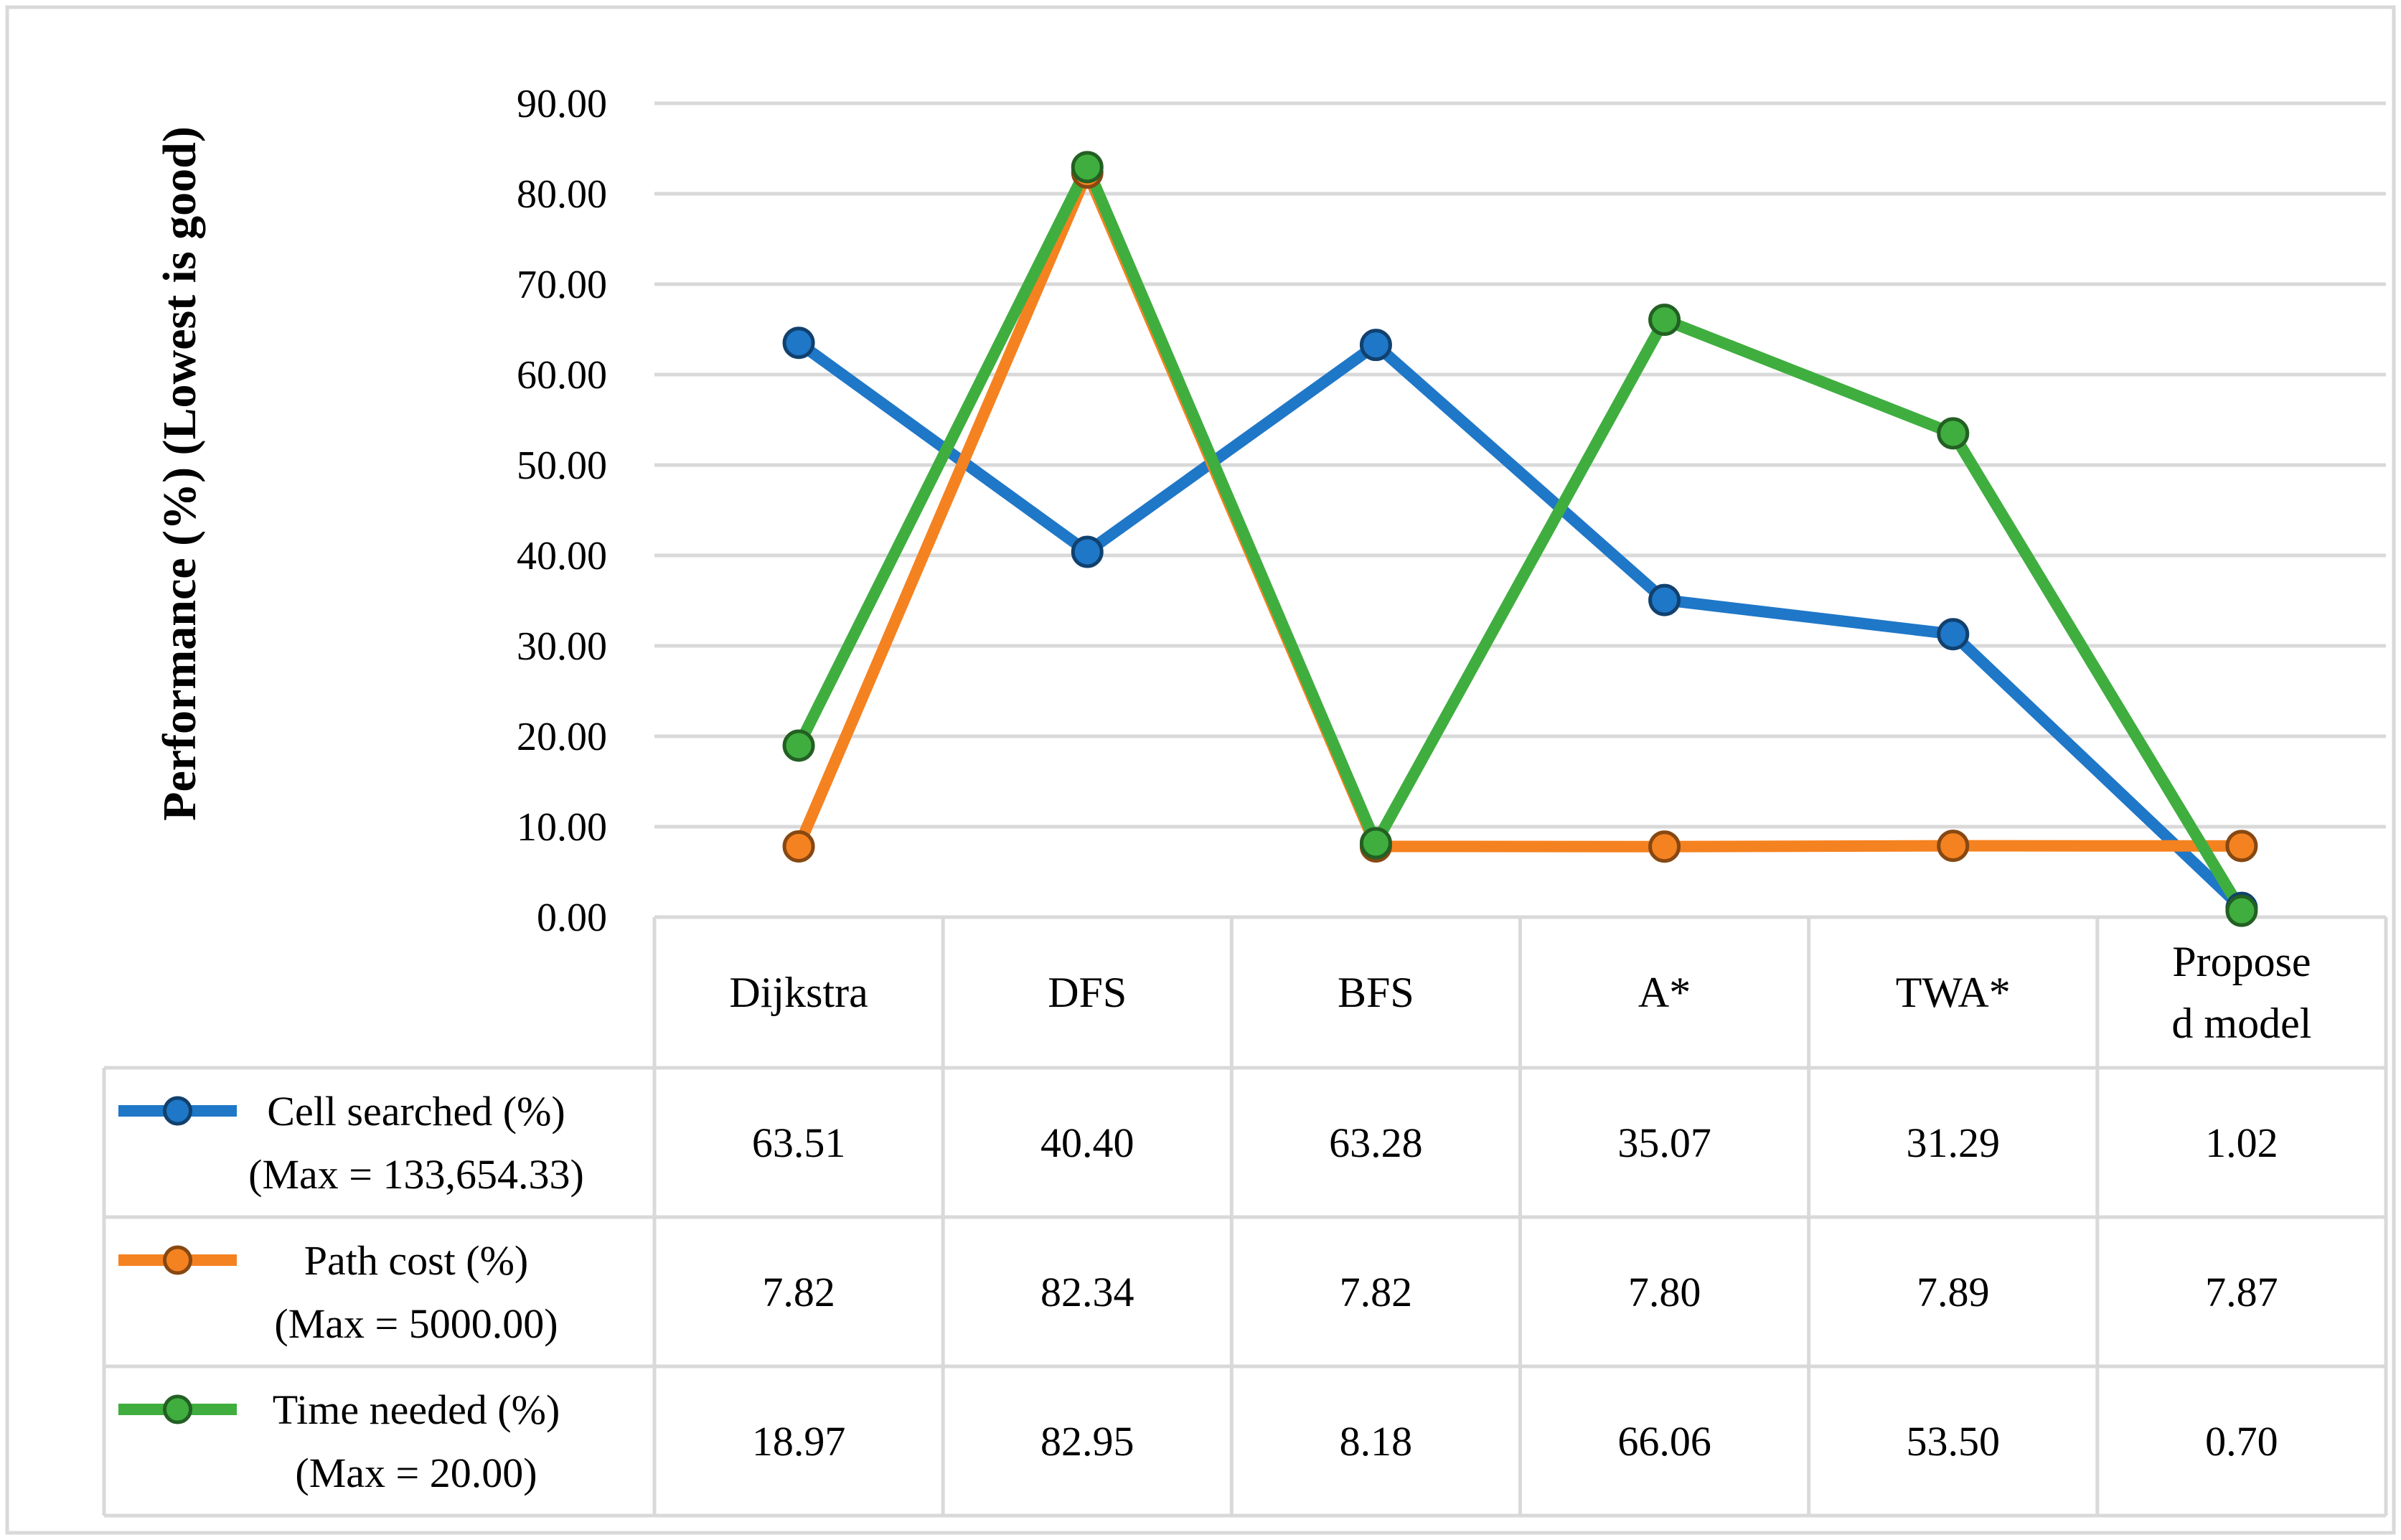 This screenshot has width=2401, height=1540. What do you see at coordinates (1087, 1441) in the screenshot?
I see `data-table-value: 82.95` at bounding box center [1087, 1441].